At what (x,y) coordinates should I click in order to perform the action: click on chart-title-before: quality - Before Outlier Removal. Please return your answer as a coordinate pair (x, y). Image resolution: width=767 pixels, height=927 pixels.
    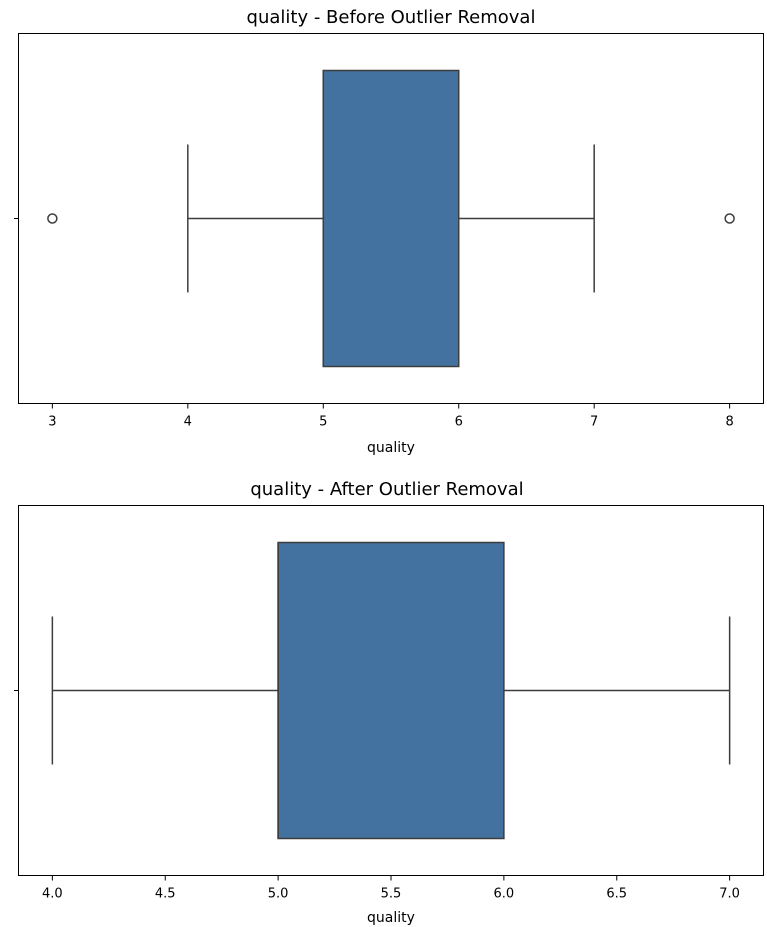
    Looking at the image, I should click on (391, 17).